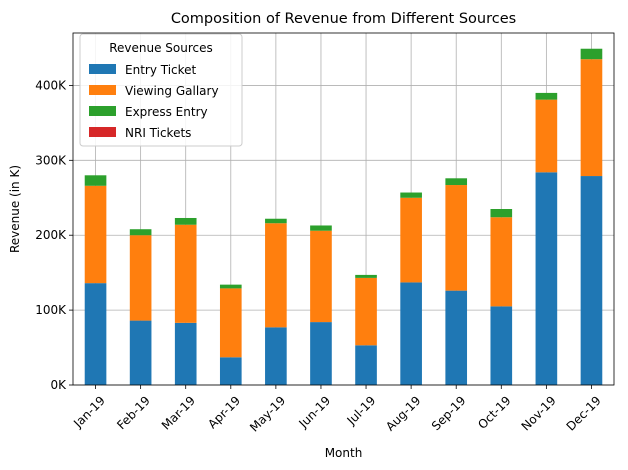 The width and height of the screenshot is (628, 470). I want to click on x-tick-label: Jan-19, so click(89, 412).